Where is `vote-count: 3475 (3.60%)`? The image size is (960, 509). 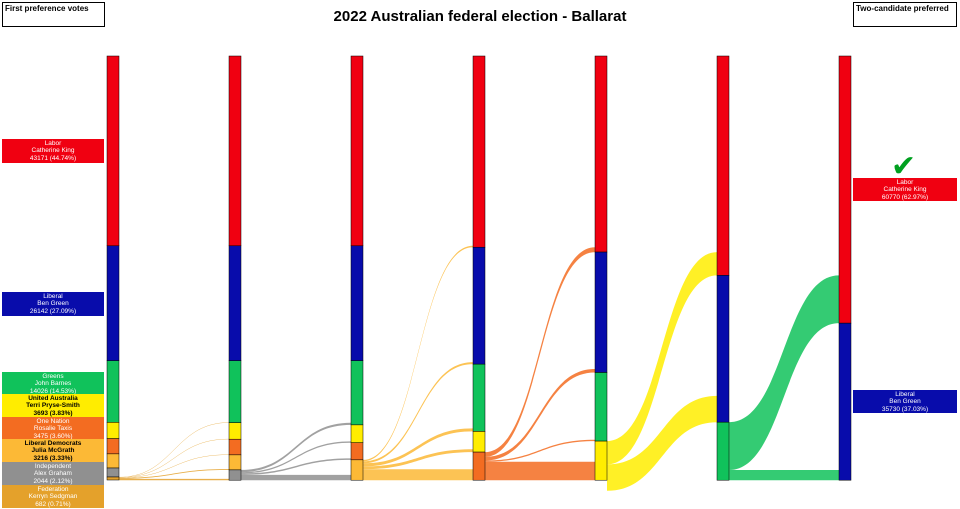
vote-count: 3475 (3.60%) is located at coordinates (53, 435).